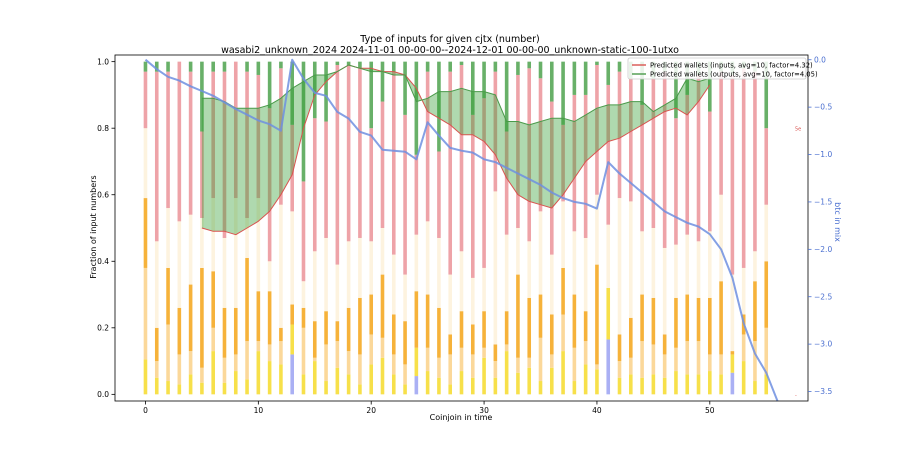 Image resolution: width=900 pixels, height=450 pixels. I want to click on y-tick-label: 0.6, so click(103, 194).